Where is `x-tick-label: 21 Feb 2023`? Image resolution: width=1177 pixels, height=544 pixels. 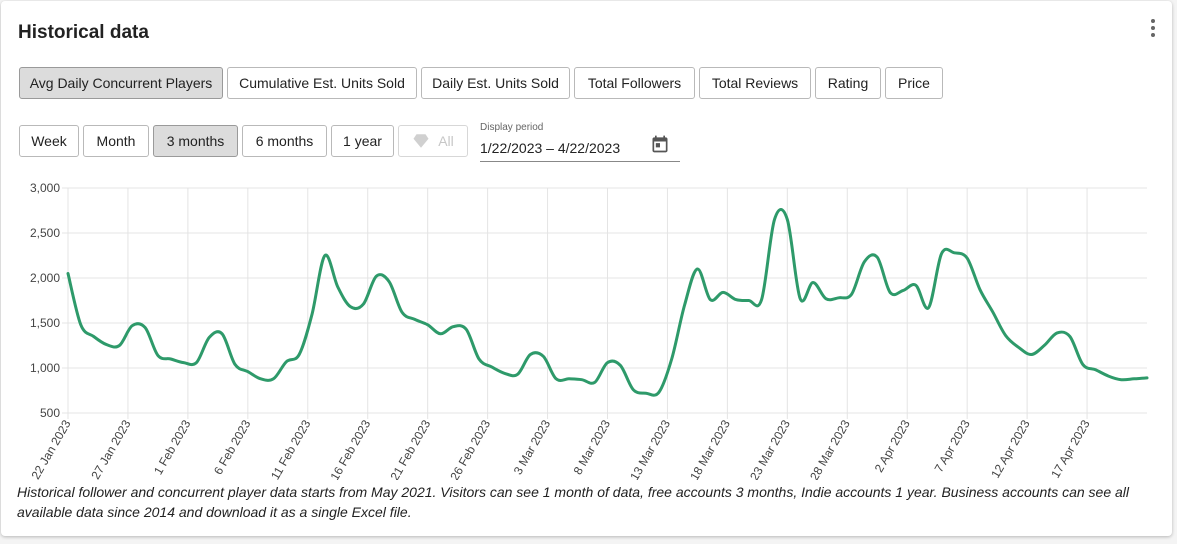
x-tick-label: 21 Feb 2023 is located at coordinates (410, 448).